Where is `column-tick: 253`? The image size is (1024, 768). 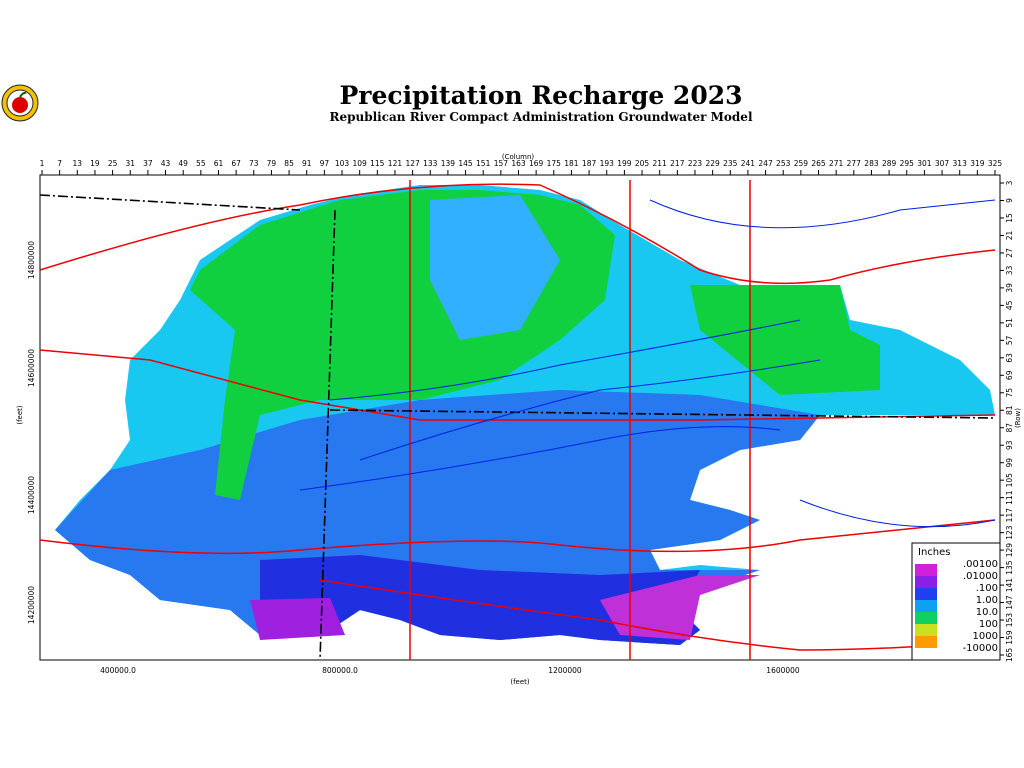 column-tick: 253 is located at coordinates (783, 163).